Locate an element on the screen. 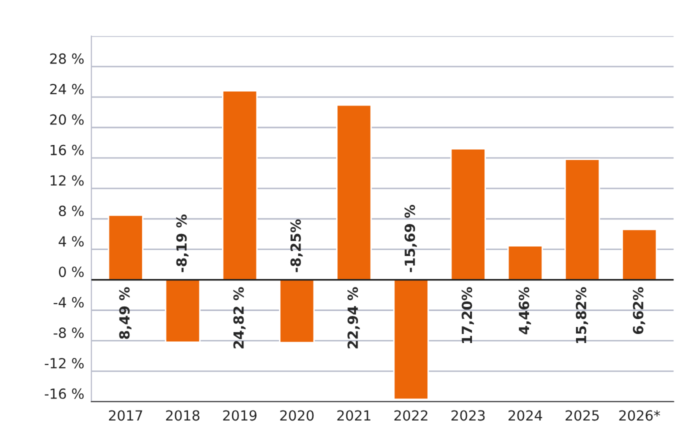 The height and width of the screenshot is (425, 677). x-tick-label: 2017 is located at coordinates (125, 415).